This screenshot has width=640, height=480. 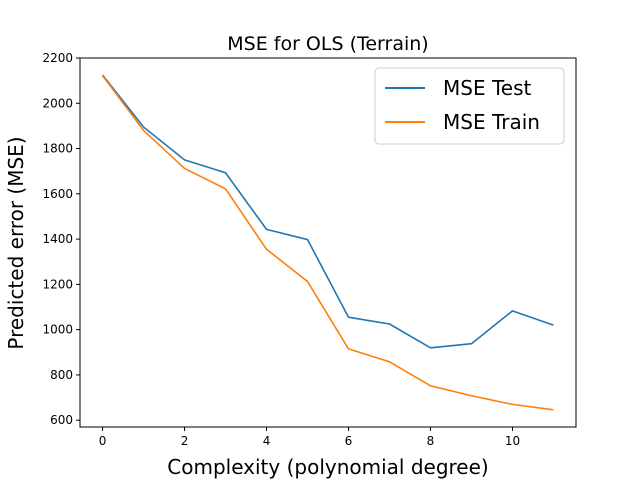 I want to click on x-tick-label: 10, so click(x=512, y=441).